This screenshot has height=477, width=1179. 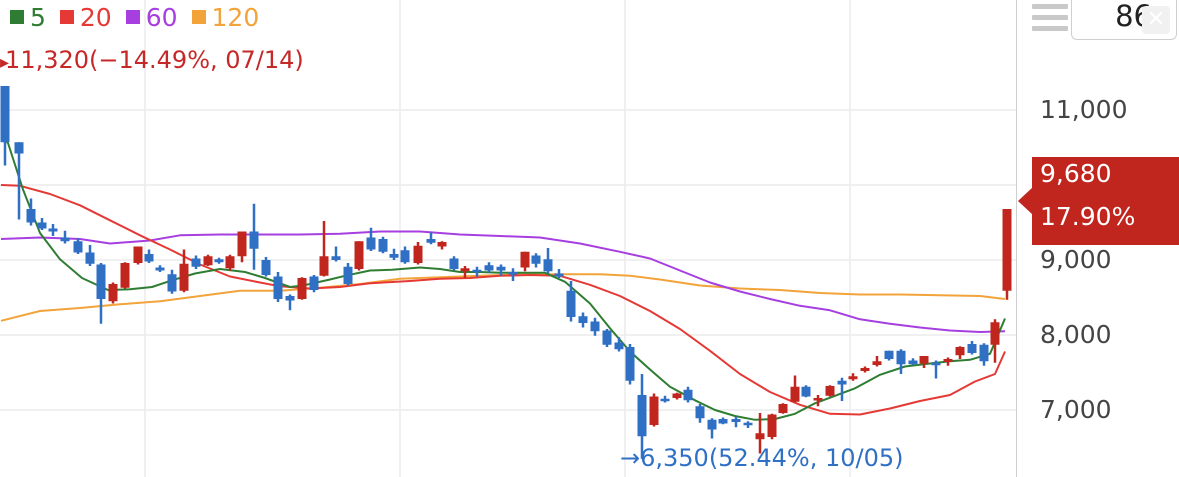 What do you see at coordinates (1076, 409) in the screenshot?
I see `y-tick-label: 7,000` at bounding box center [1076, 409].